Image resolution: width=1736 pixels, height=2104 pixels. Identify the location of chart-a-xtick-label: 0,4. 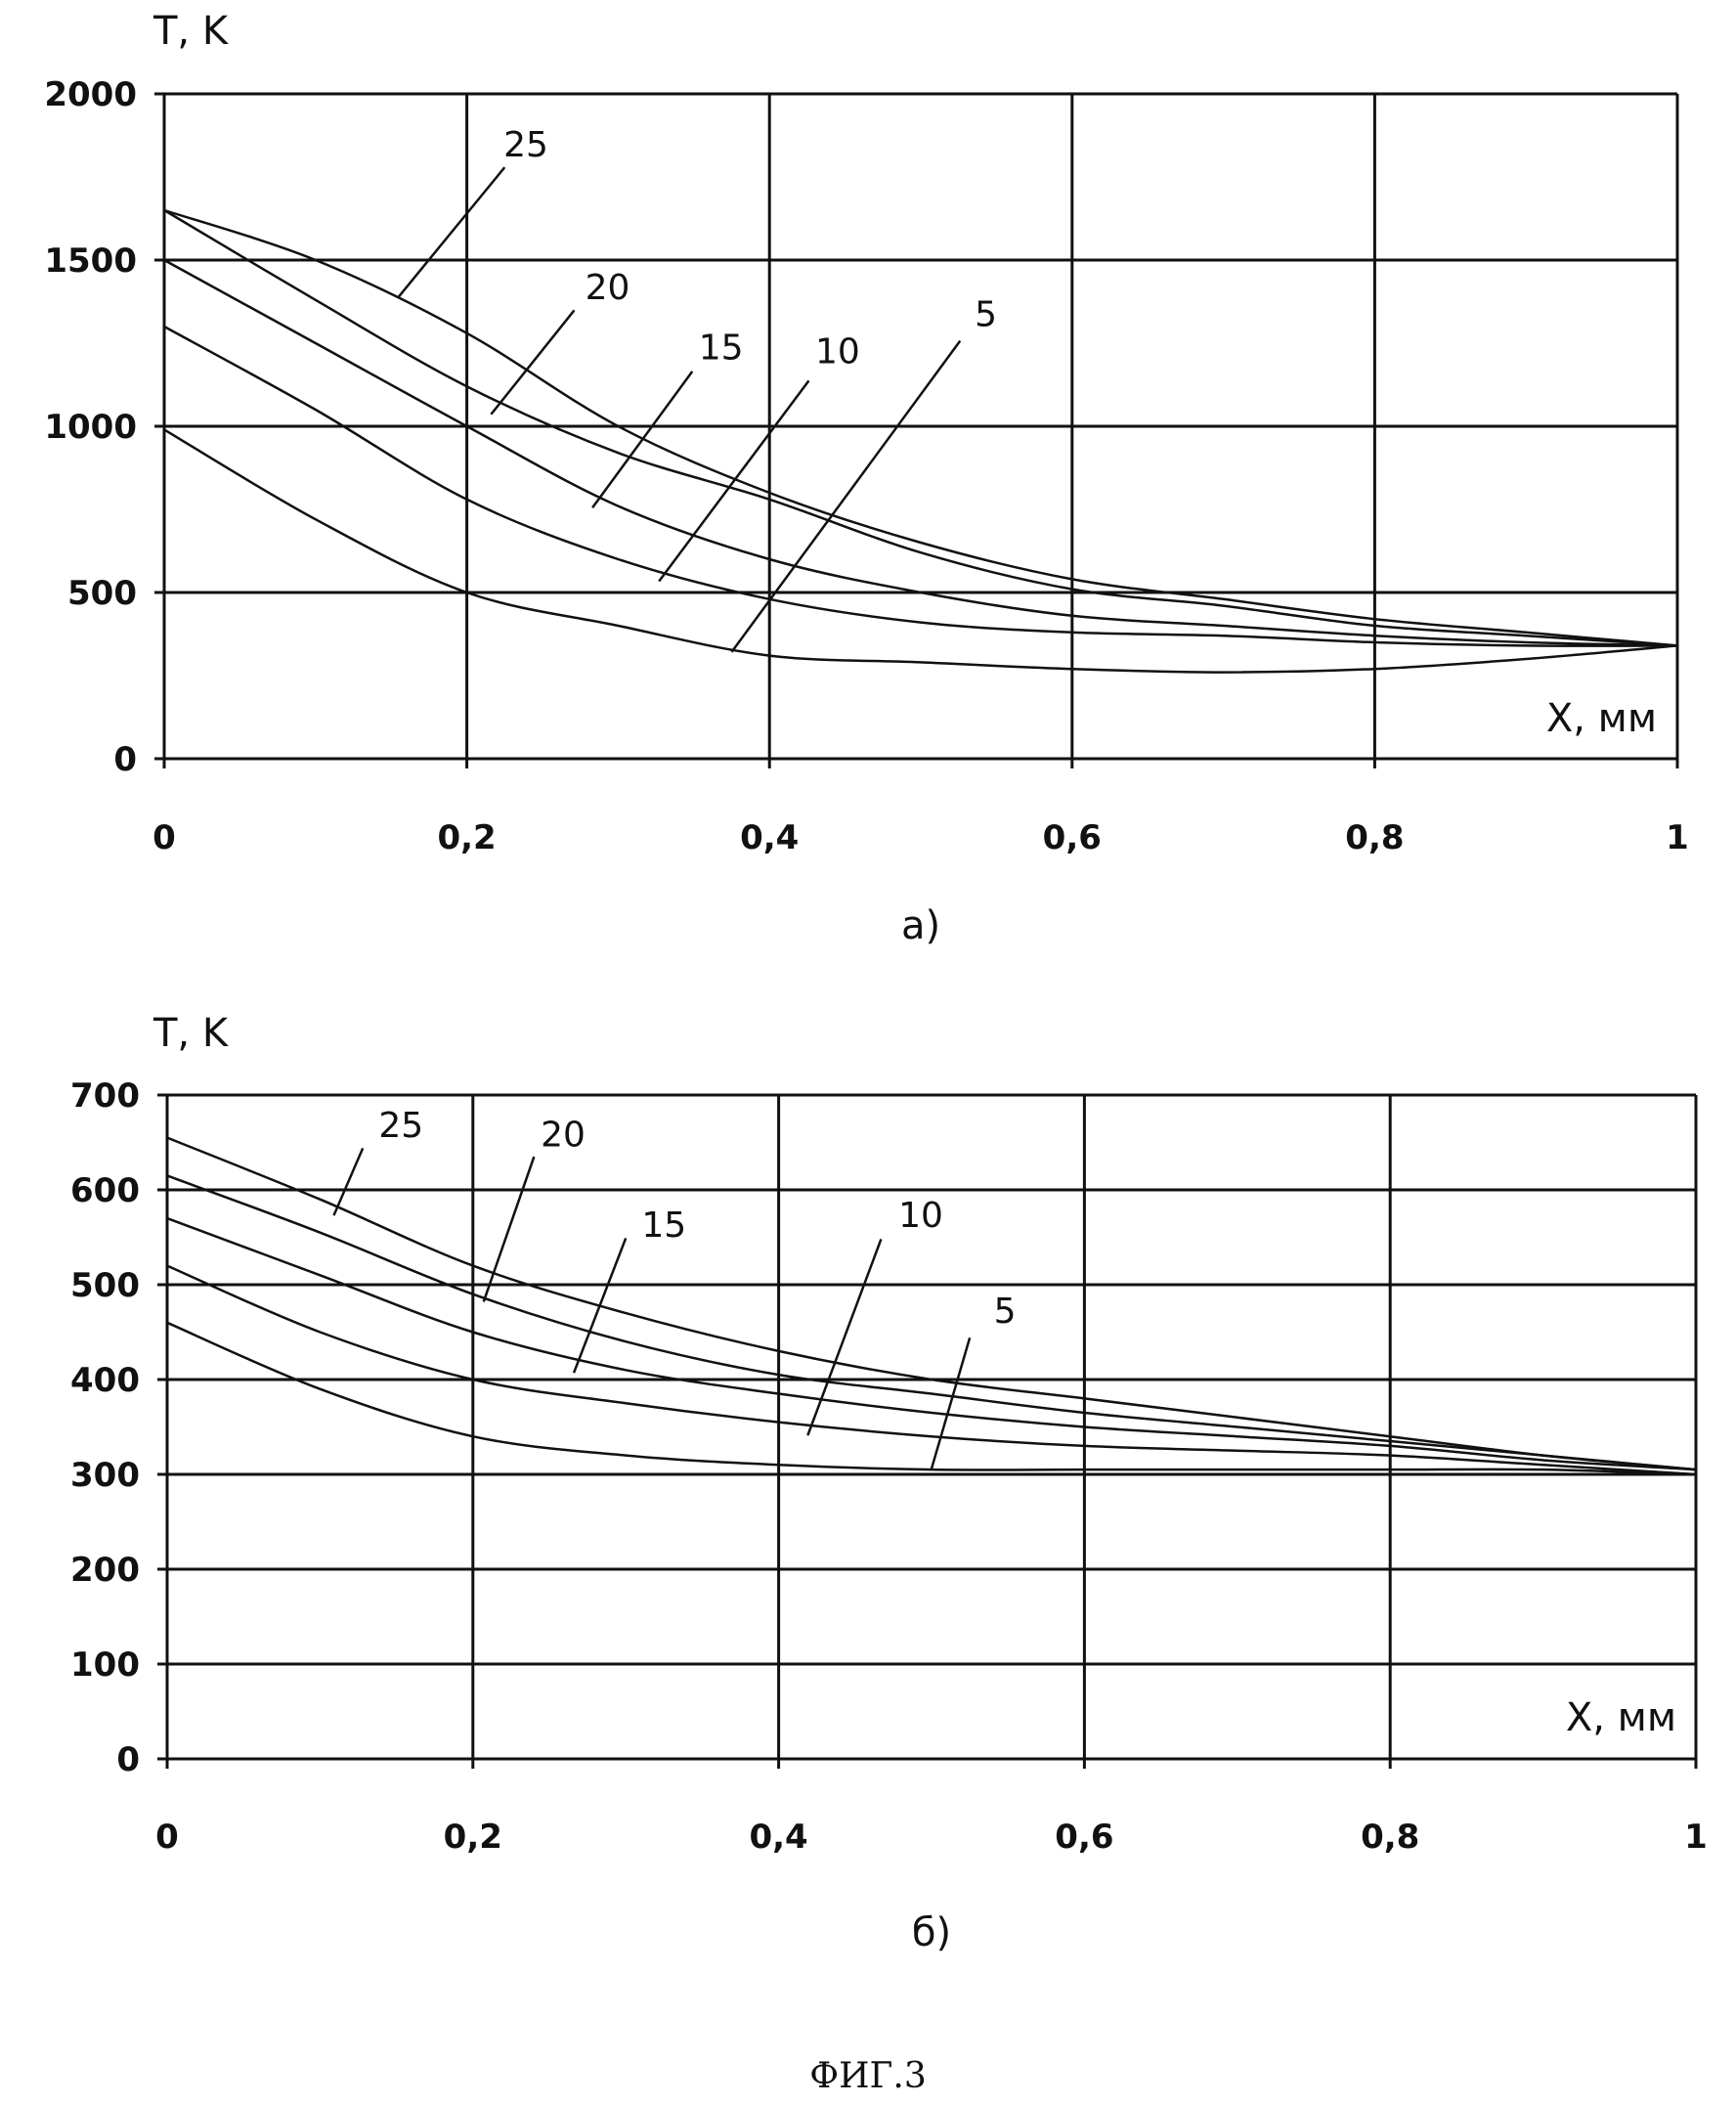
(769, 837).